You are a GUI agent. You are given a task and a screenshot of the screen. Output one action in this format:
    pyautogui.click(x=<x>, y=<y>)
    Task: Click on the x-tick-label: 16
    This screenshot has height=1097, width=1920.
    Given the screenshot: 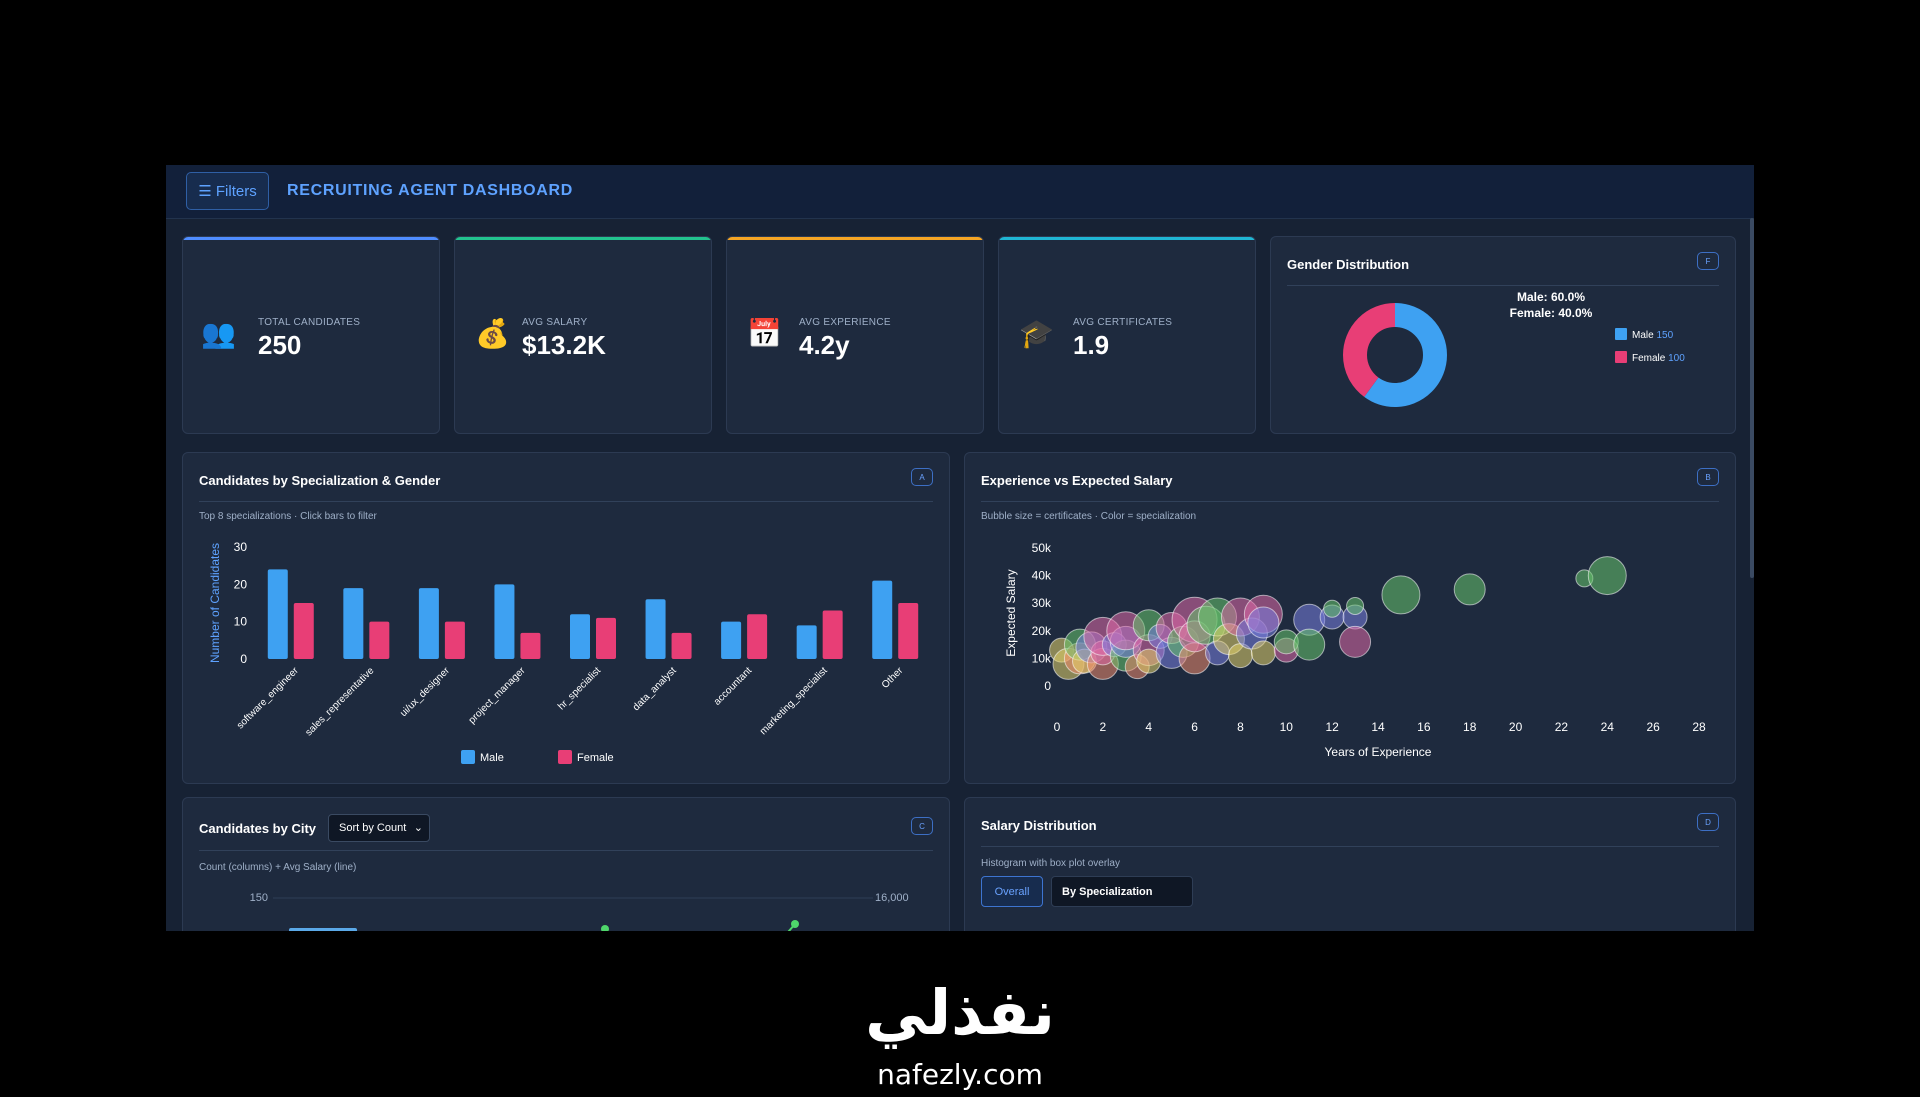 What is the action you would take?
    pyautogui.click(x=1424, y=727)
    